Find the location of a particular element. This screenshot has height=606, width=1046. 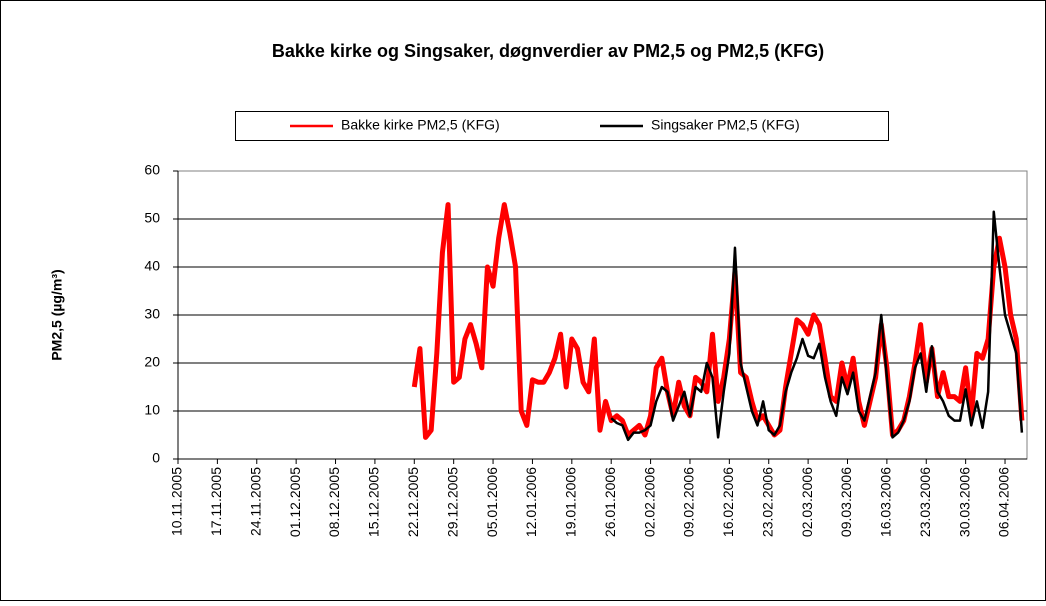

y-tick-label: 50 is located at coordinates (152, 218).